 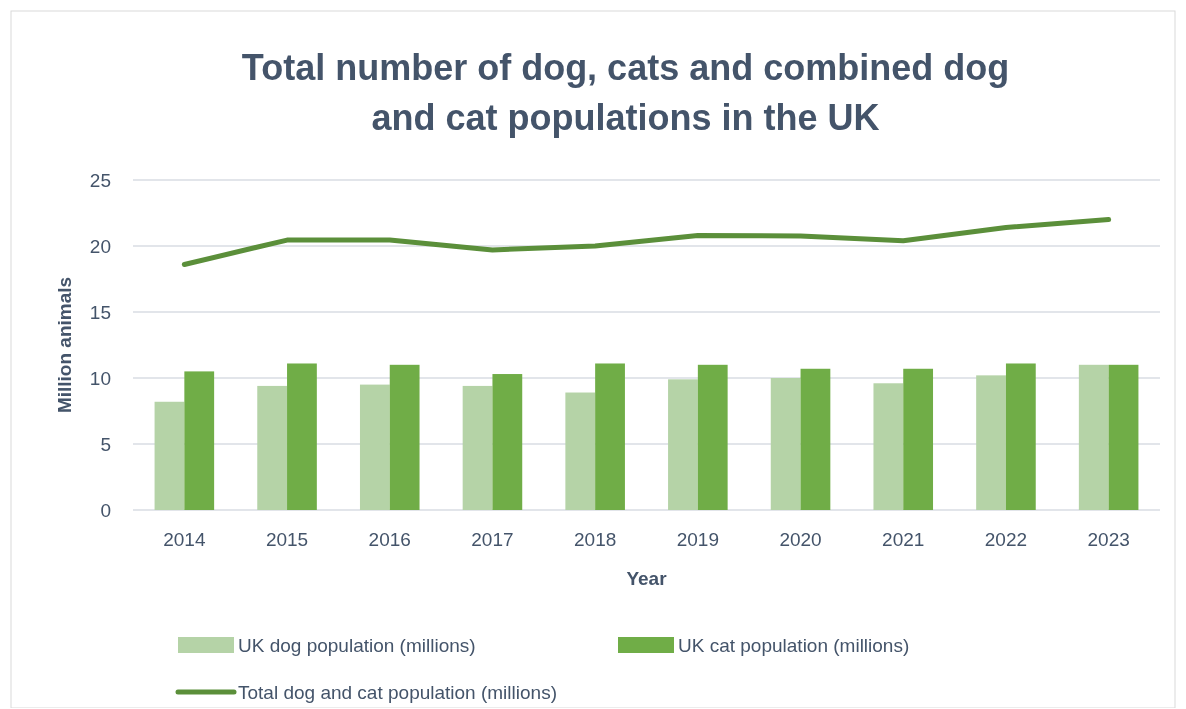 I want to click on y-tick-label: 10, so click(x=100, y=378).